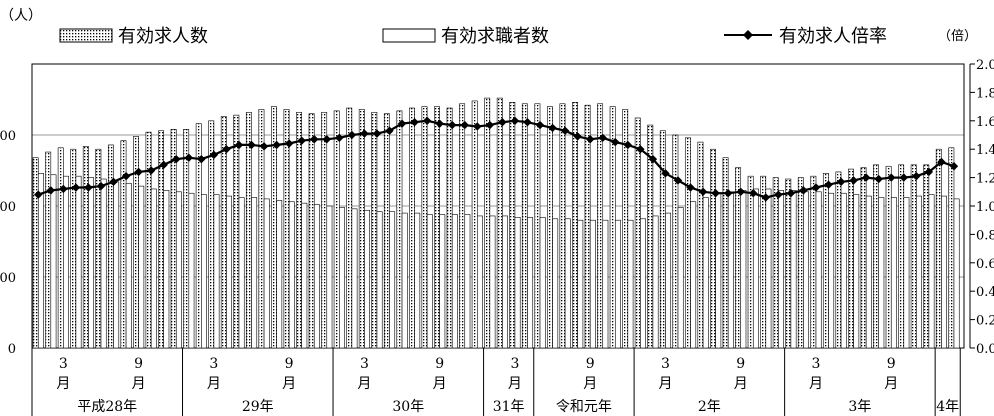 The image size is (994, 416). Describe the element at coordinates (985, 235) in the screenshot. I see `right-tick-label: 0.8` at that location.